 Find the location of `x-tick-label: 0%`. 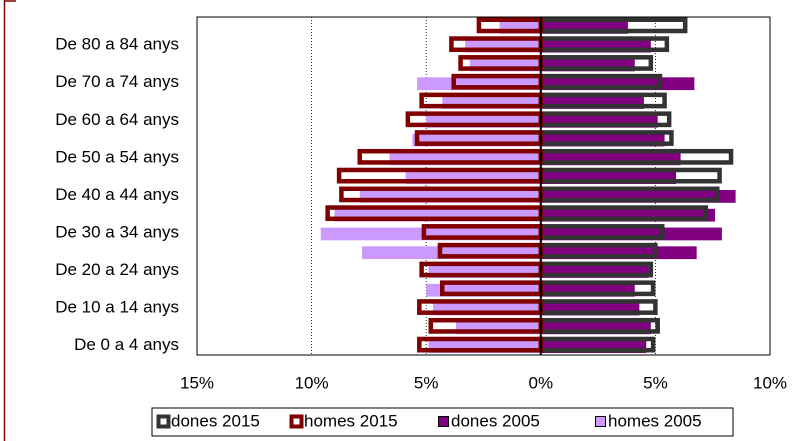

x-tick-label: 0% is located at coordinates (541, 382).